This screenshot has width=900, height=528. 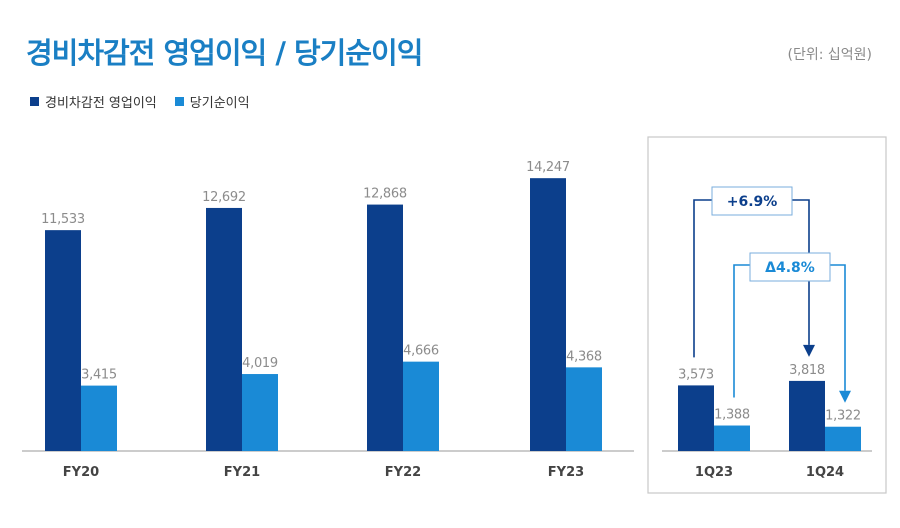 I want to click on unit-label: (단위: 십억원), so click(x=830, y=55).